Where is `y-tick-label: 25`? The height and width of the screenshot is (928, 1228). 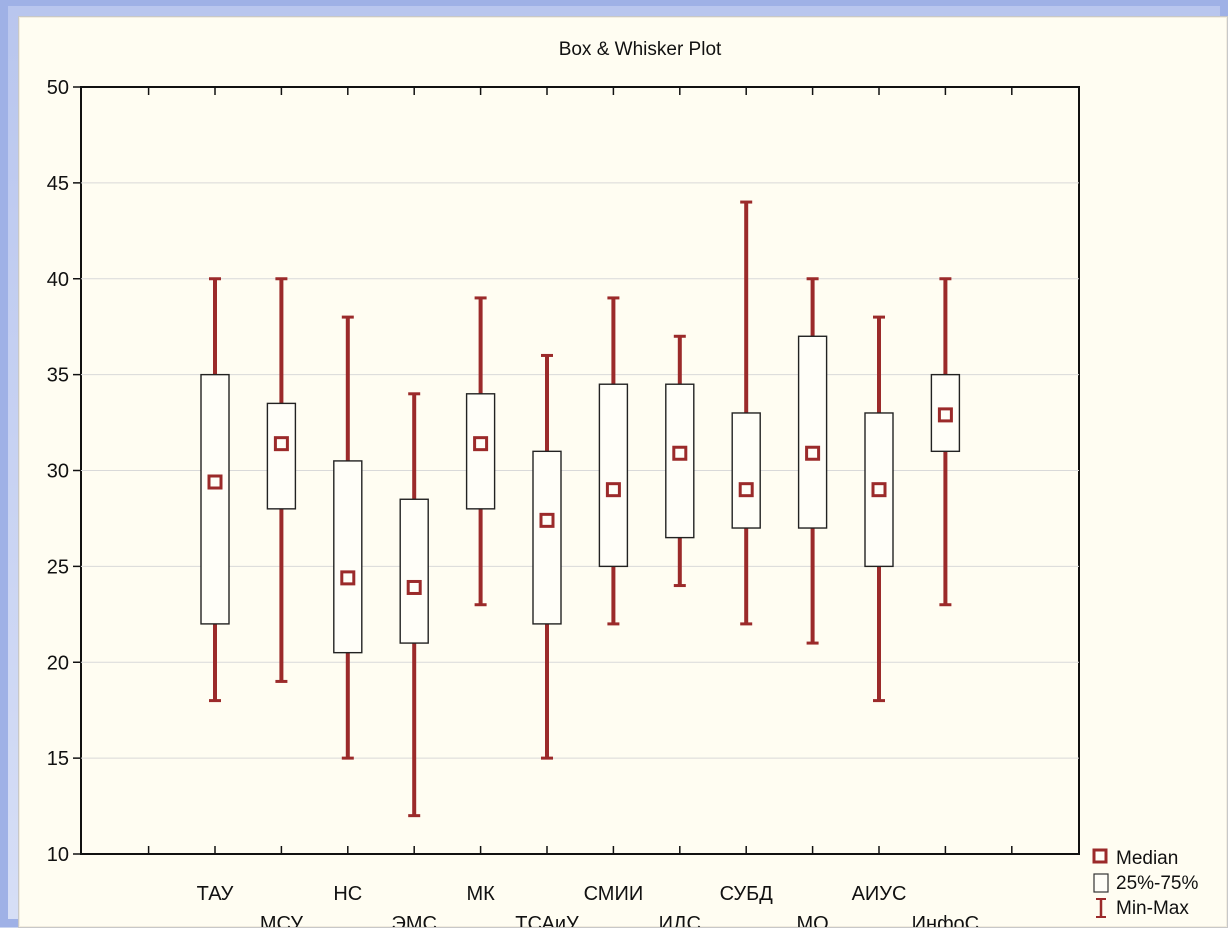
y-tick-label: 25 is located at coordinates (58, 567).